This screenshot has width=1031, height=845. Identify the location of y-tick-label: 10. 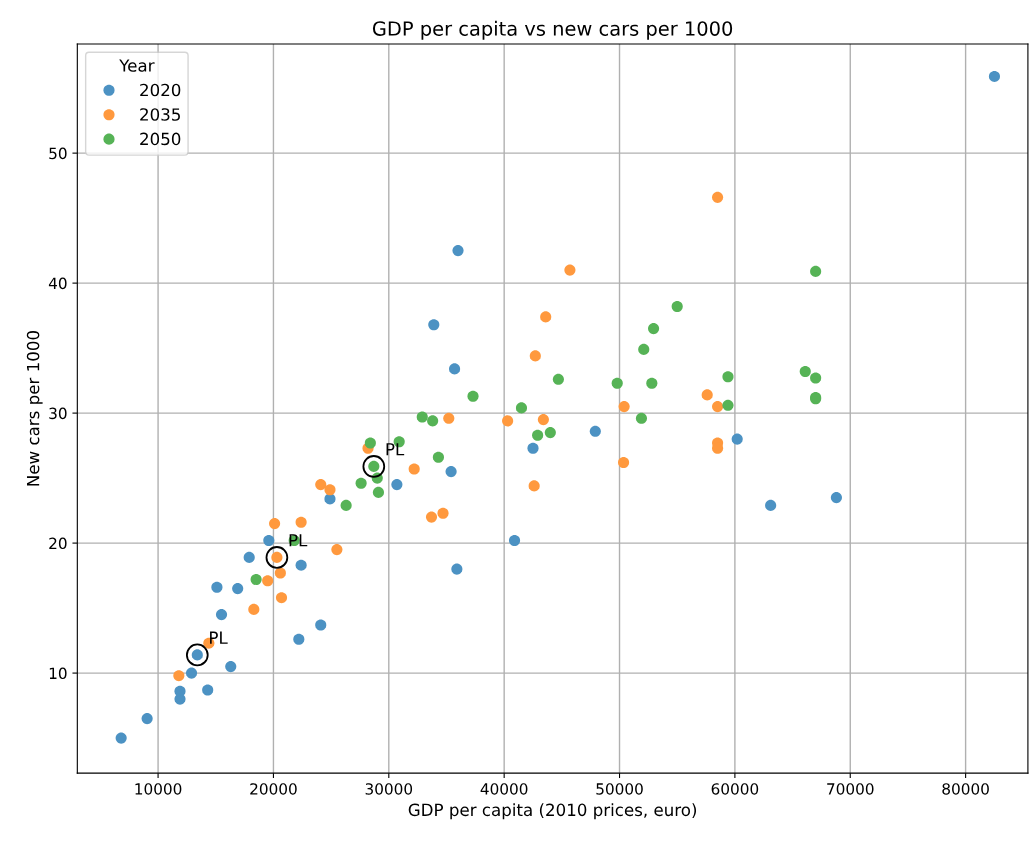
(58, 673).